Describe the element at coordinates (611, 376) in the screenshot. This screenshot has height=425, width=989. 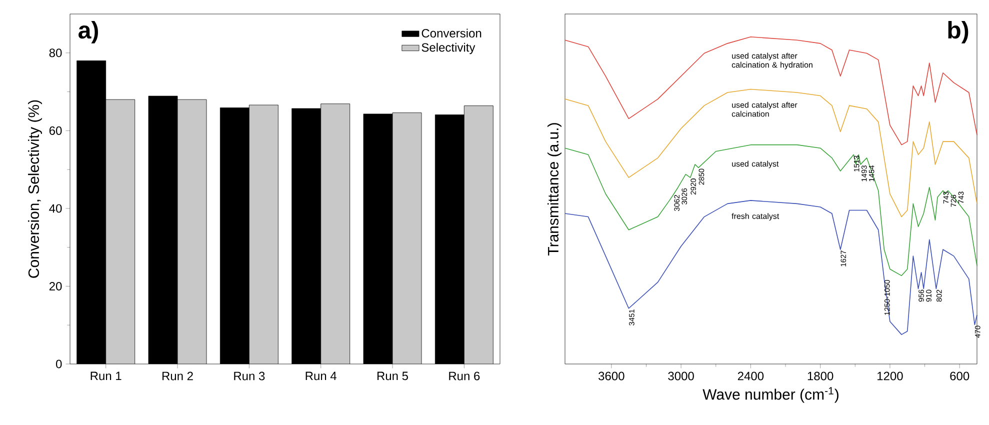
I see `x-tick-label: 3600` at that location.